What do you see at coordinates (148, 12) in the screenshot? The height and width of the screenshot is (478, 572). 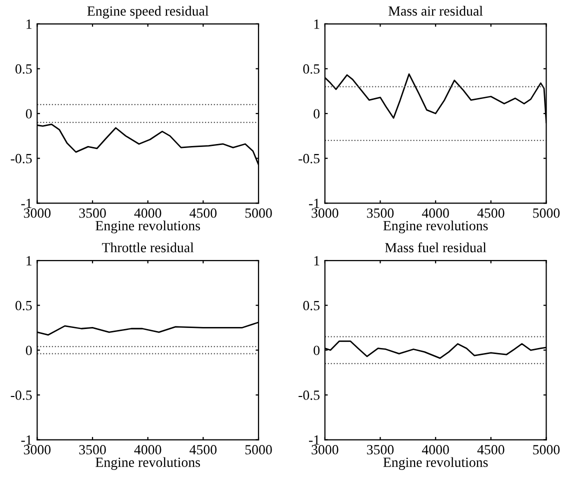 I see `chart-title: Engine speed residual` at bounding box center [148, 12].